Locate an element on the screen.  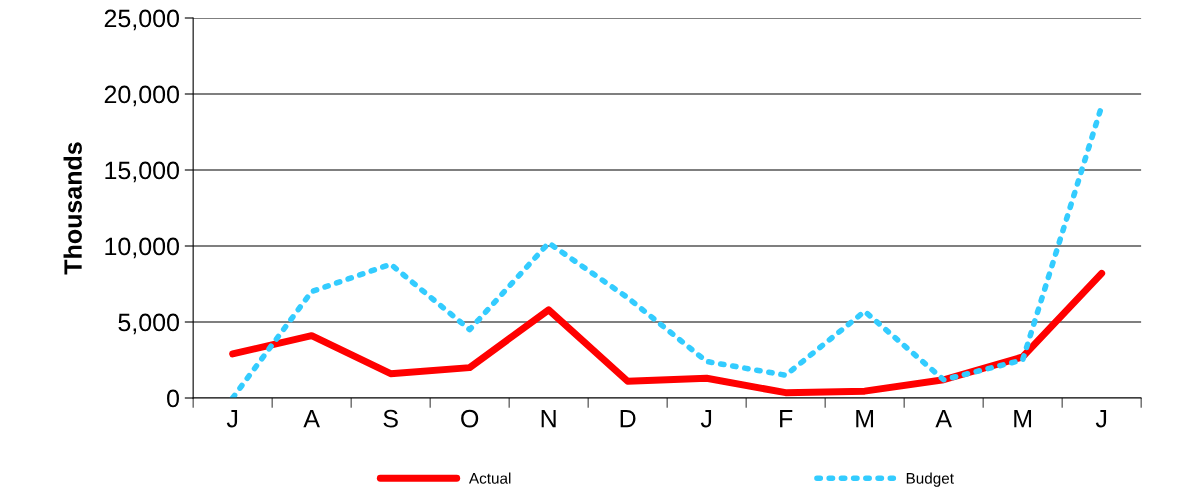
y-axis-title: Thousands is located at coordinates (72, 208).